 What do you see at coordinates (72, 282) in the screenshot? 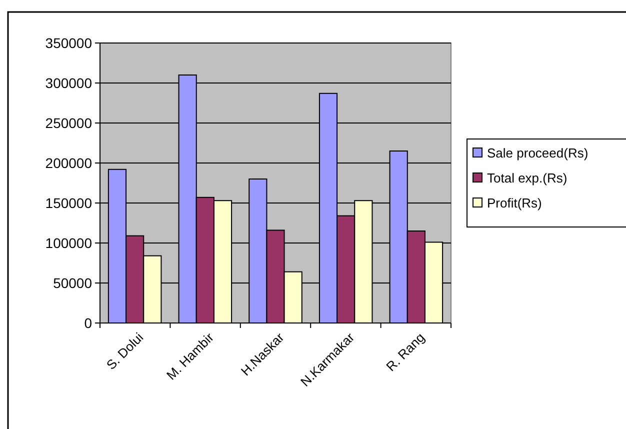
I see `y-tick-label: 50000` at bounding box center [72, 282].